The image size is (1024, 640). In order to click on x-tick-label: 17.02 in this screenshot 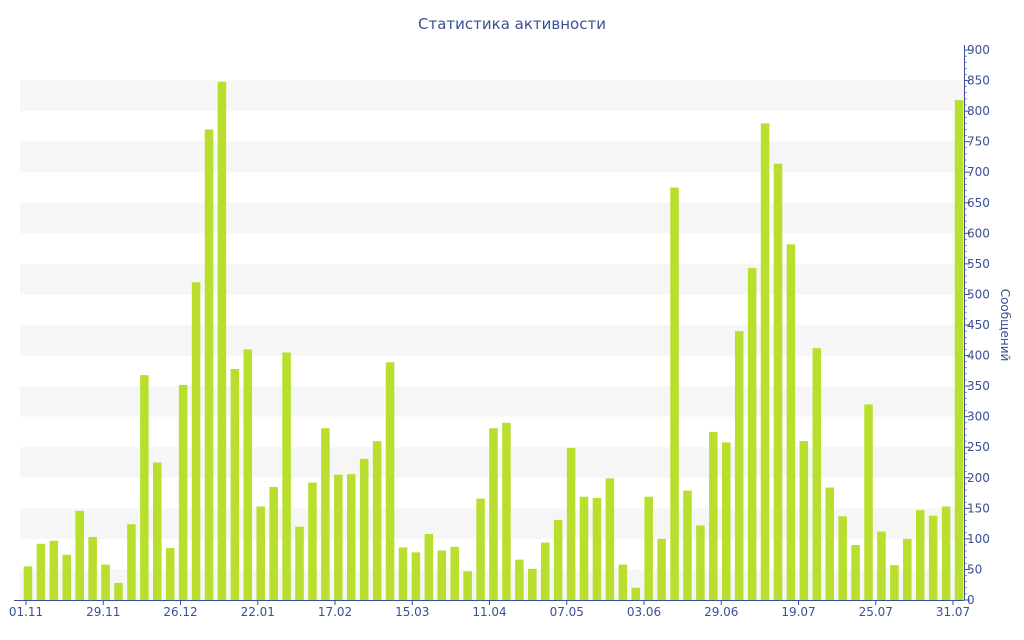, I will do `click(335, 612)`.